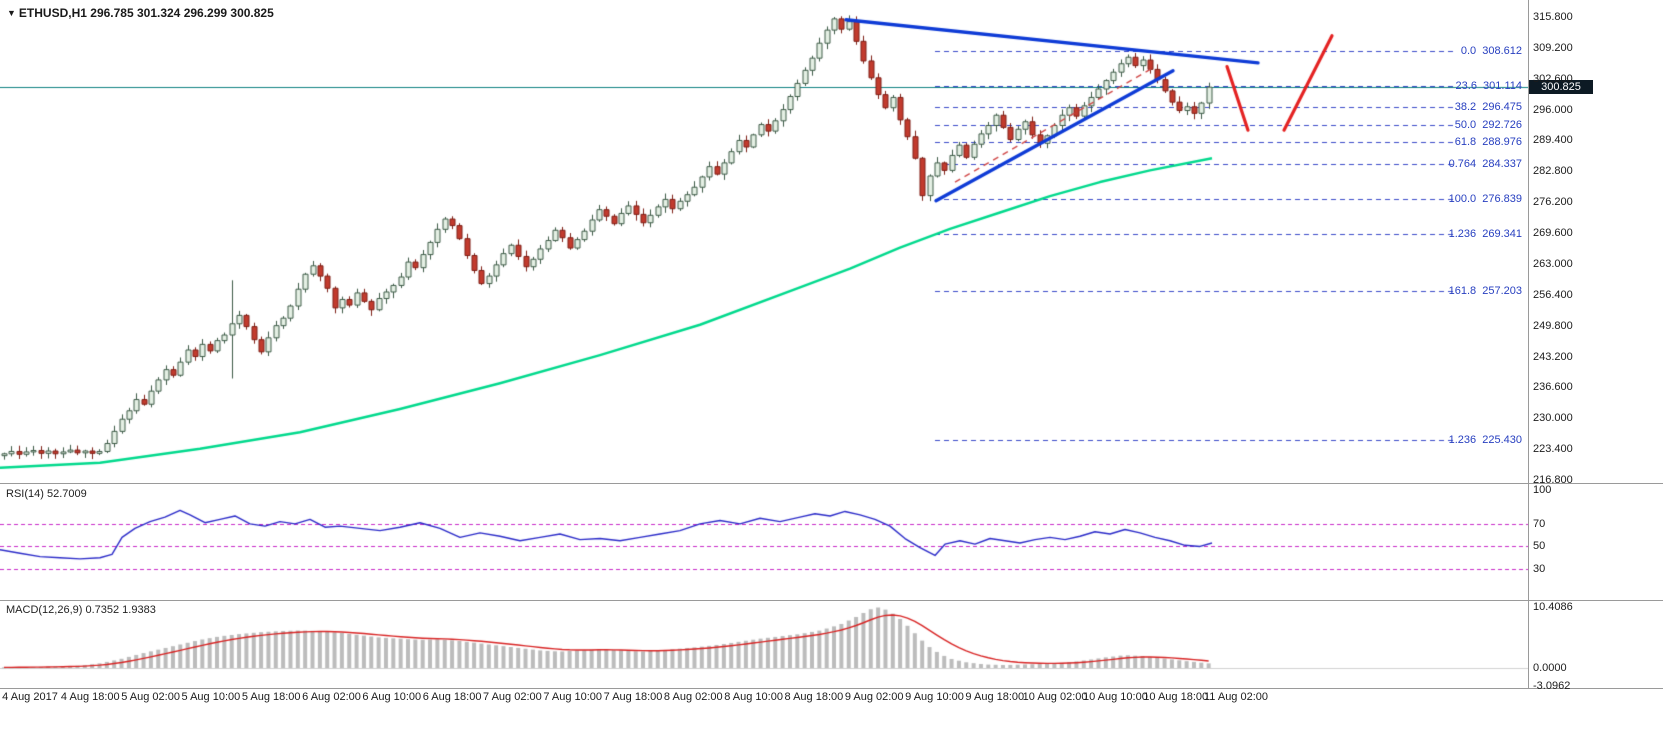  What do you see at coordinates (995, 697) in the screenshot?
I see `time-axis-label: 9 Aug 18:00` at bounding box center [995, 697].